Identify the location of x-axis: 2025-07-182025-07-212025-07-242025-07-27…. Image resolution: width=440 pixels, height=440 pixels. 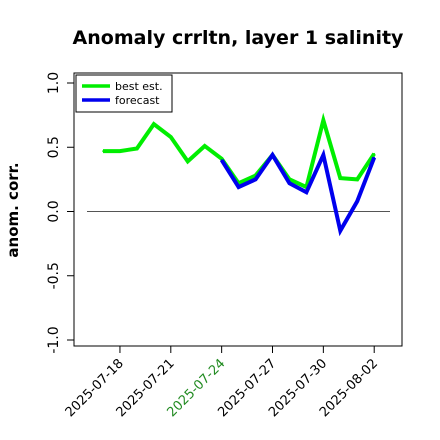
(222, 382).